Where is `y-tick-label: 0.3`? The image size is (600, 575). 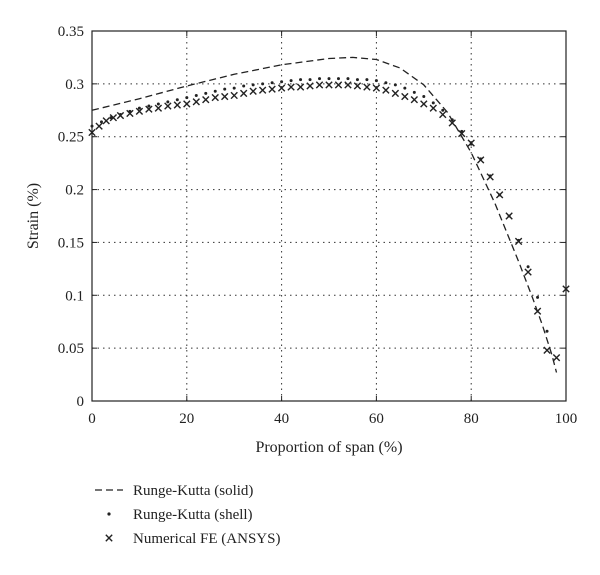
y-tick-label: 0.3 is located at coordinates (74, 85).